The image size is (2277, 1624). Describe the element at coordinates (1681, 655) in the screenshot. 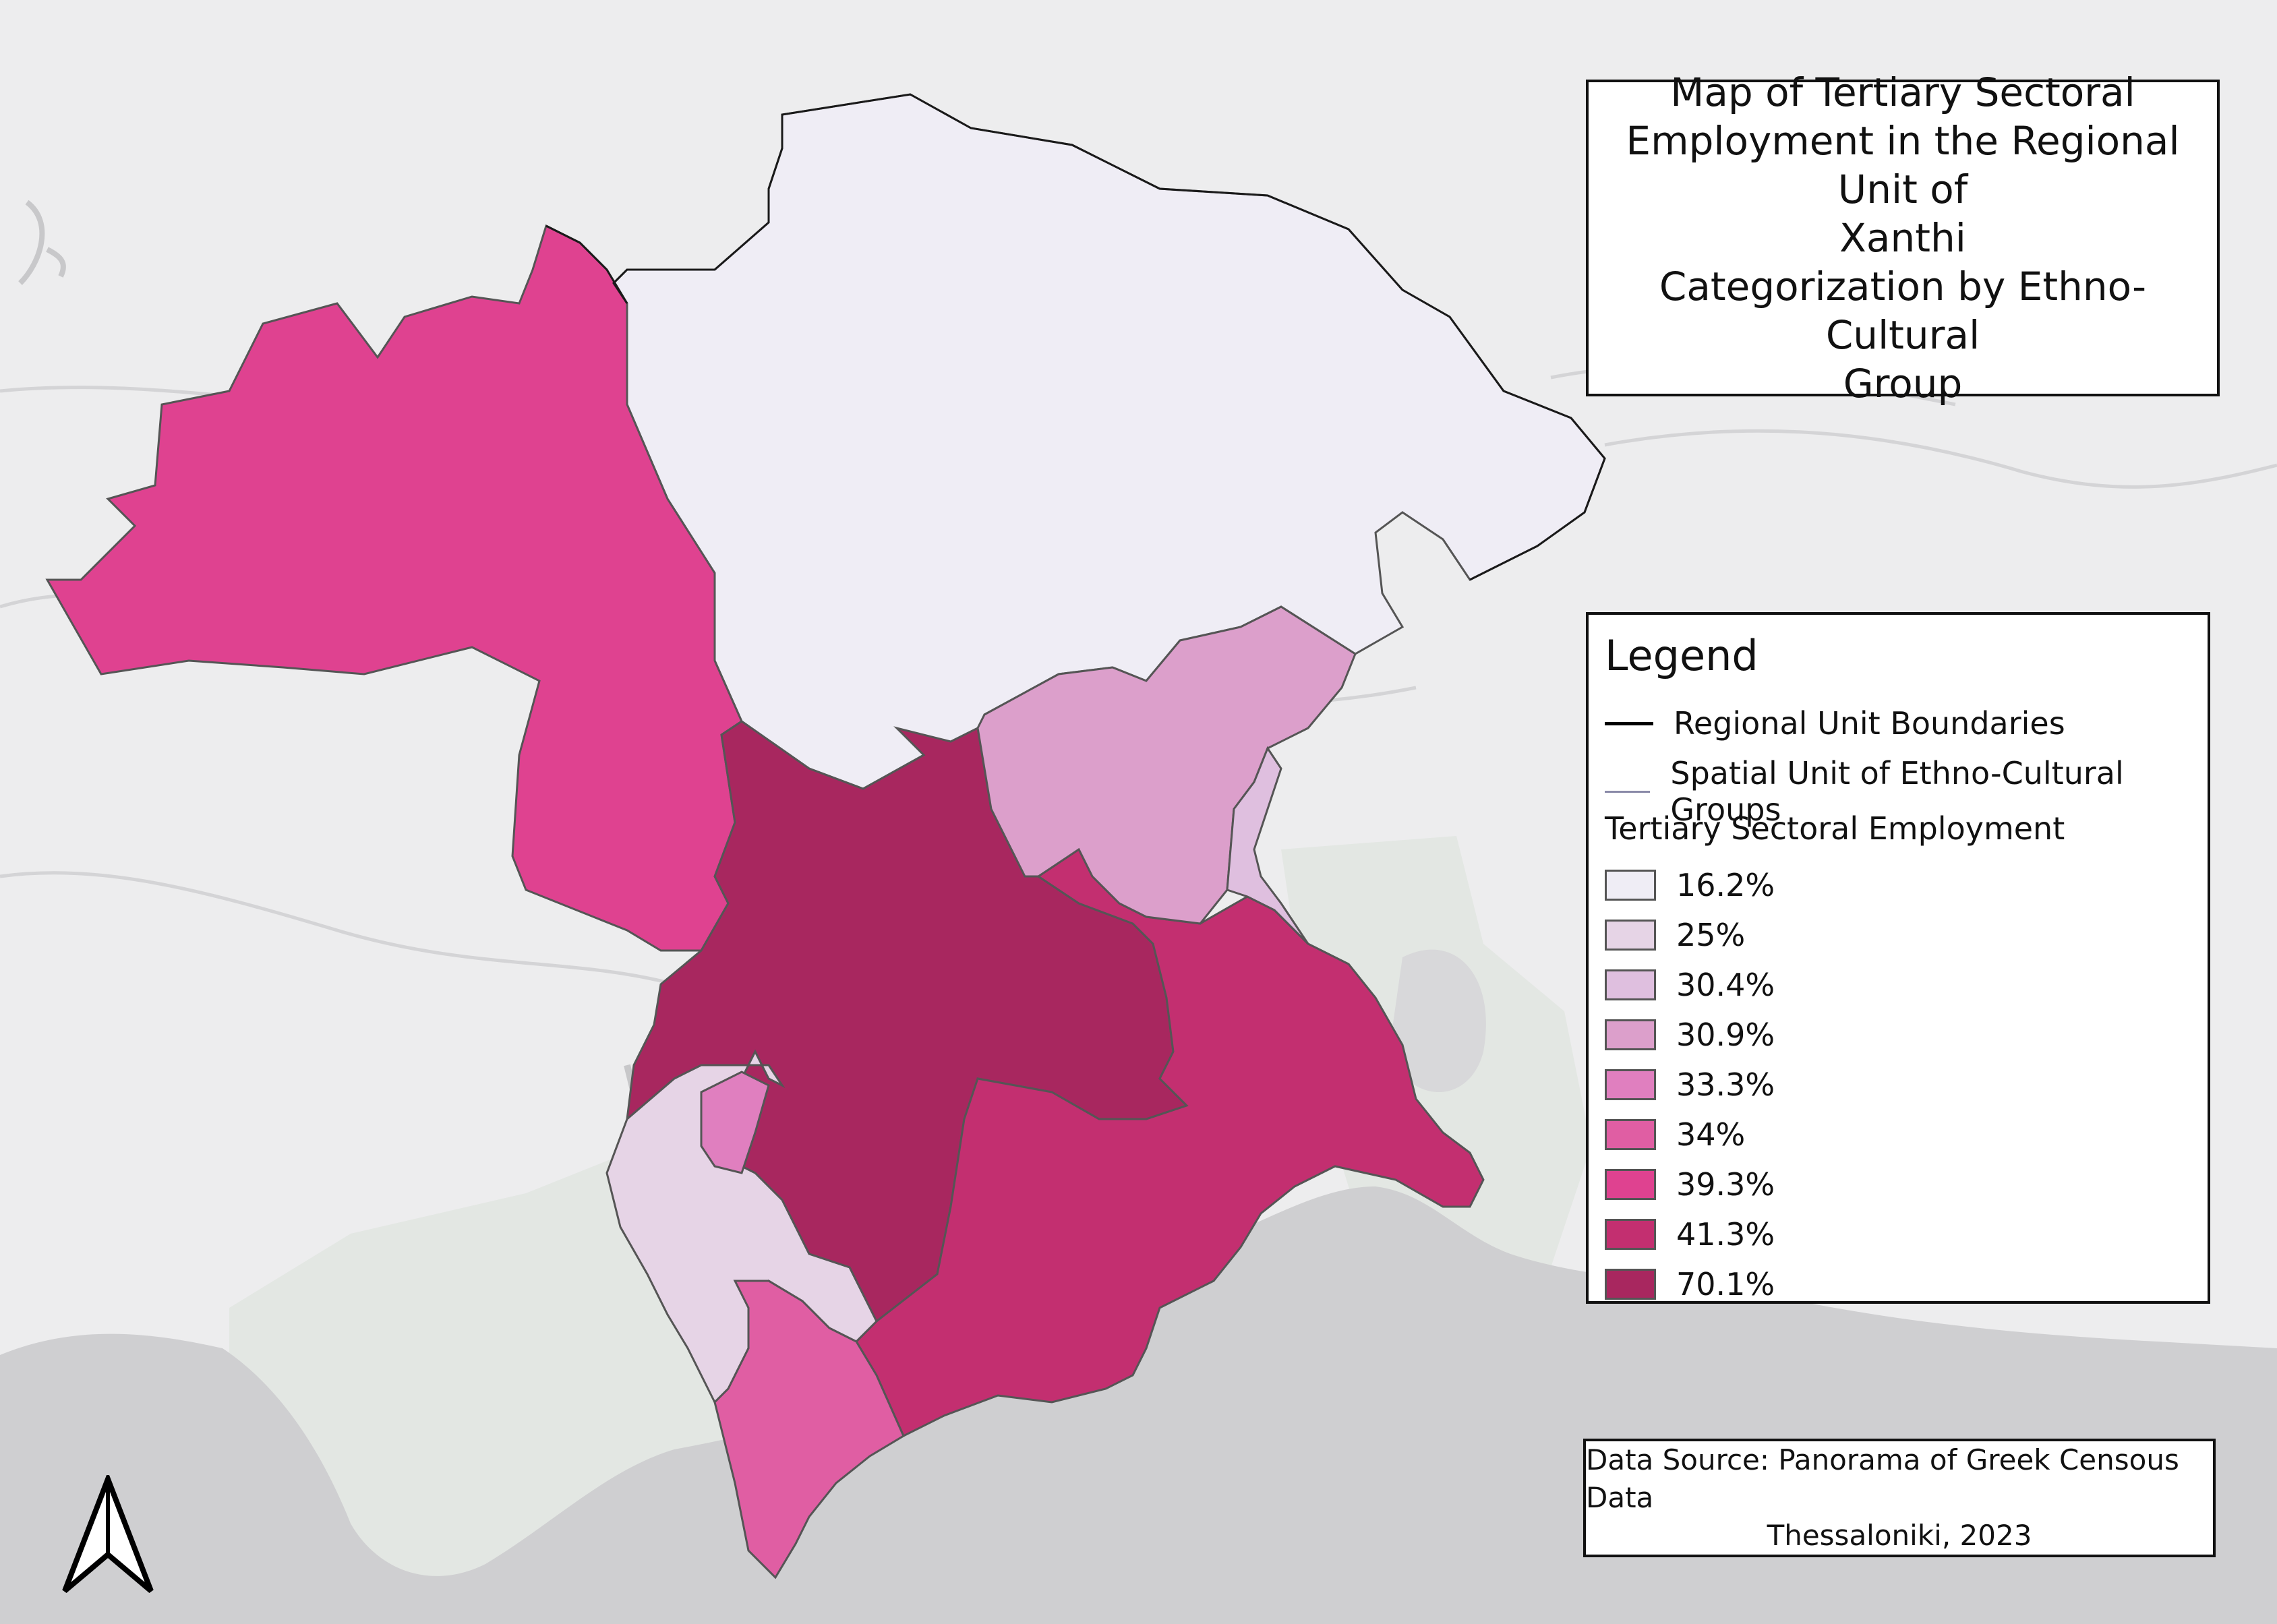

I see `legend-heading: Legend` at that location.